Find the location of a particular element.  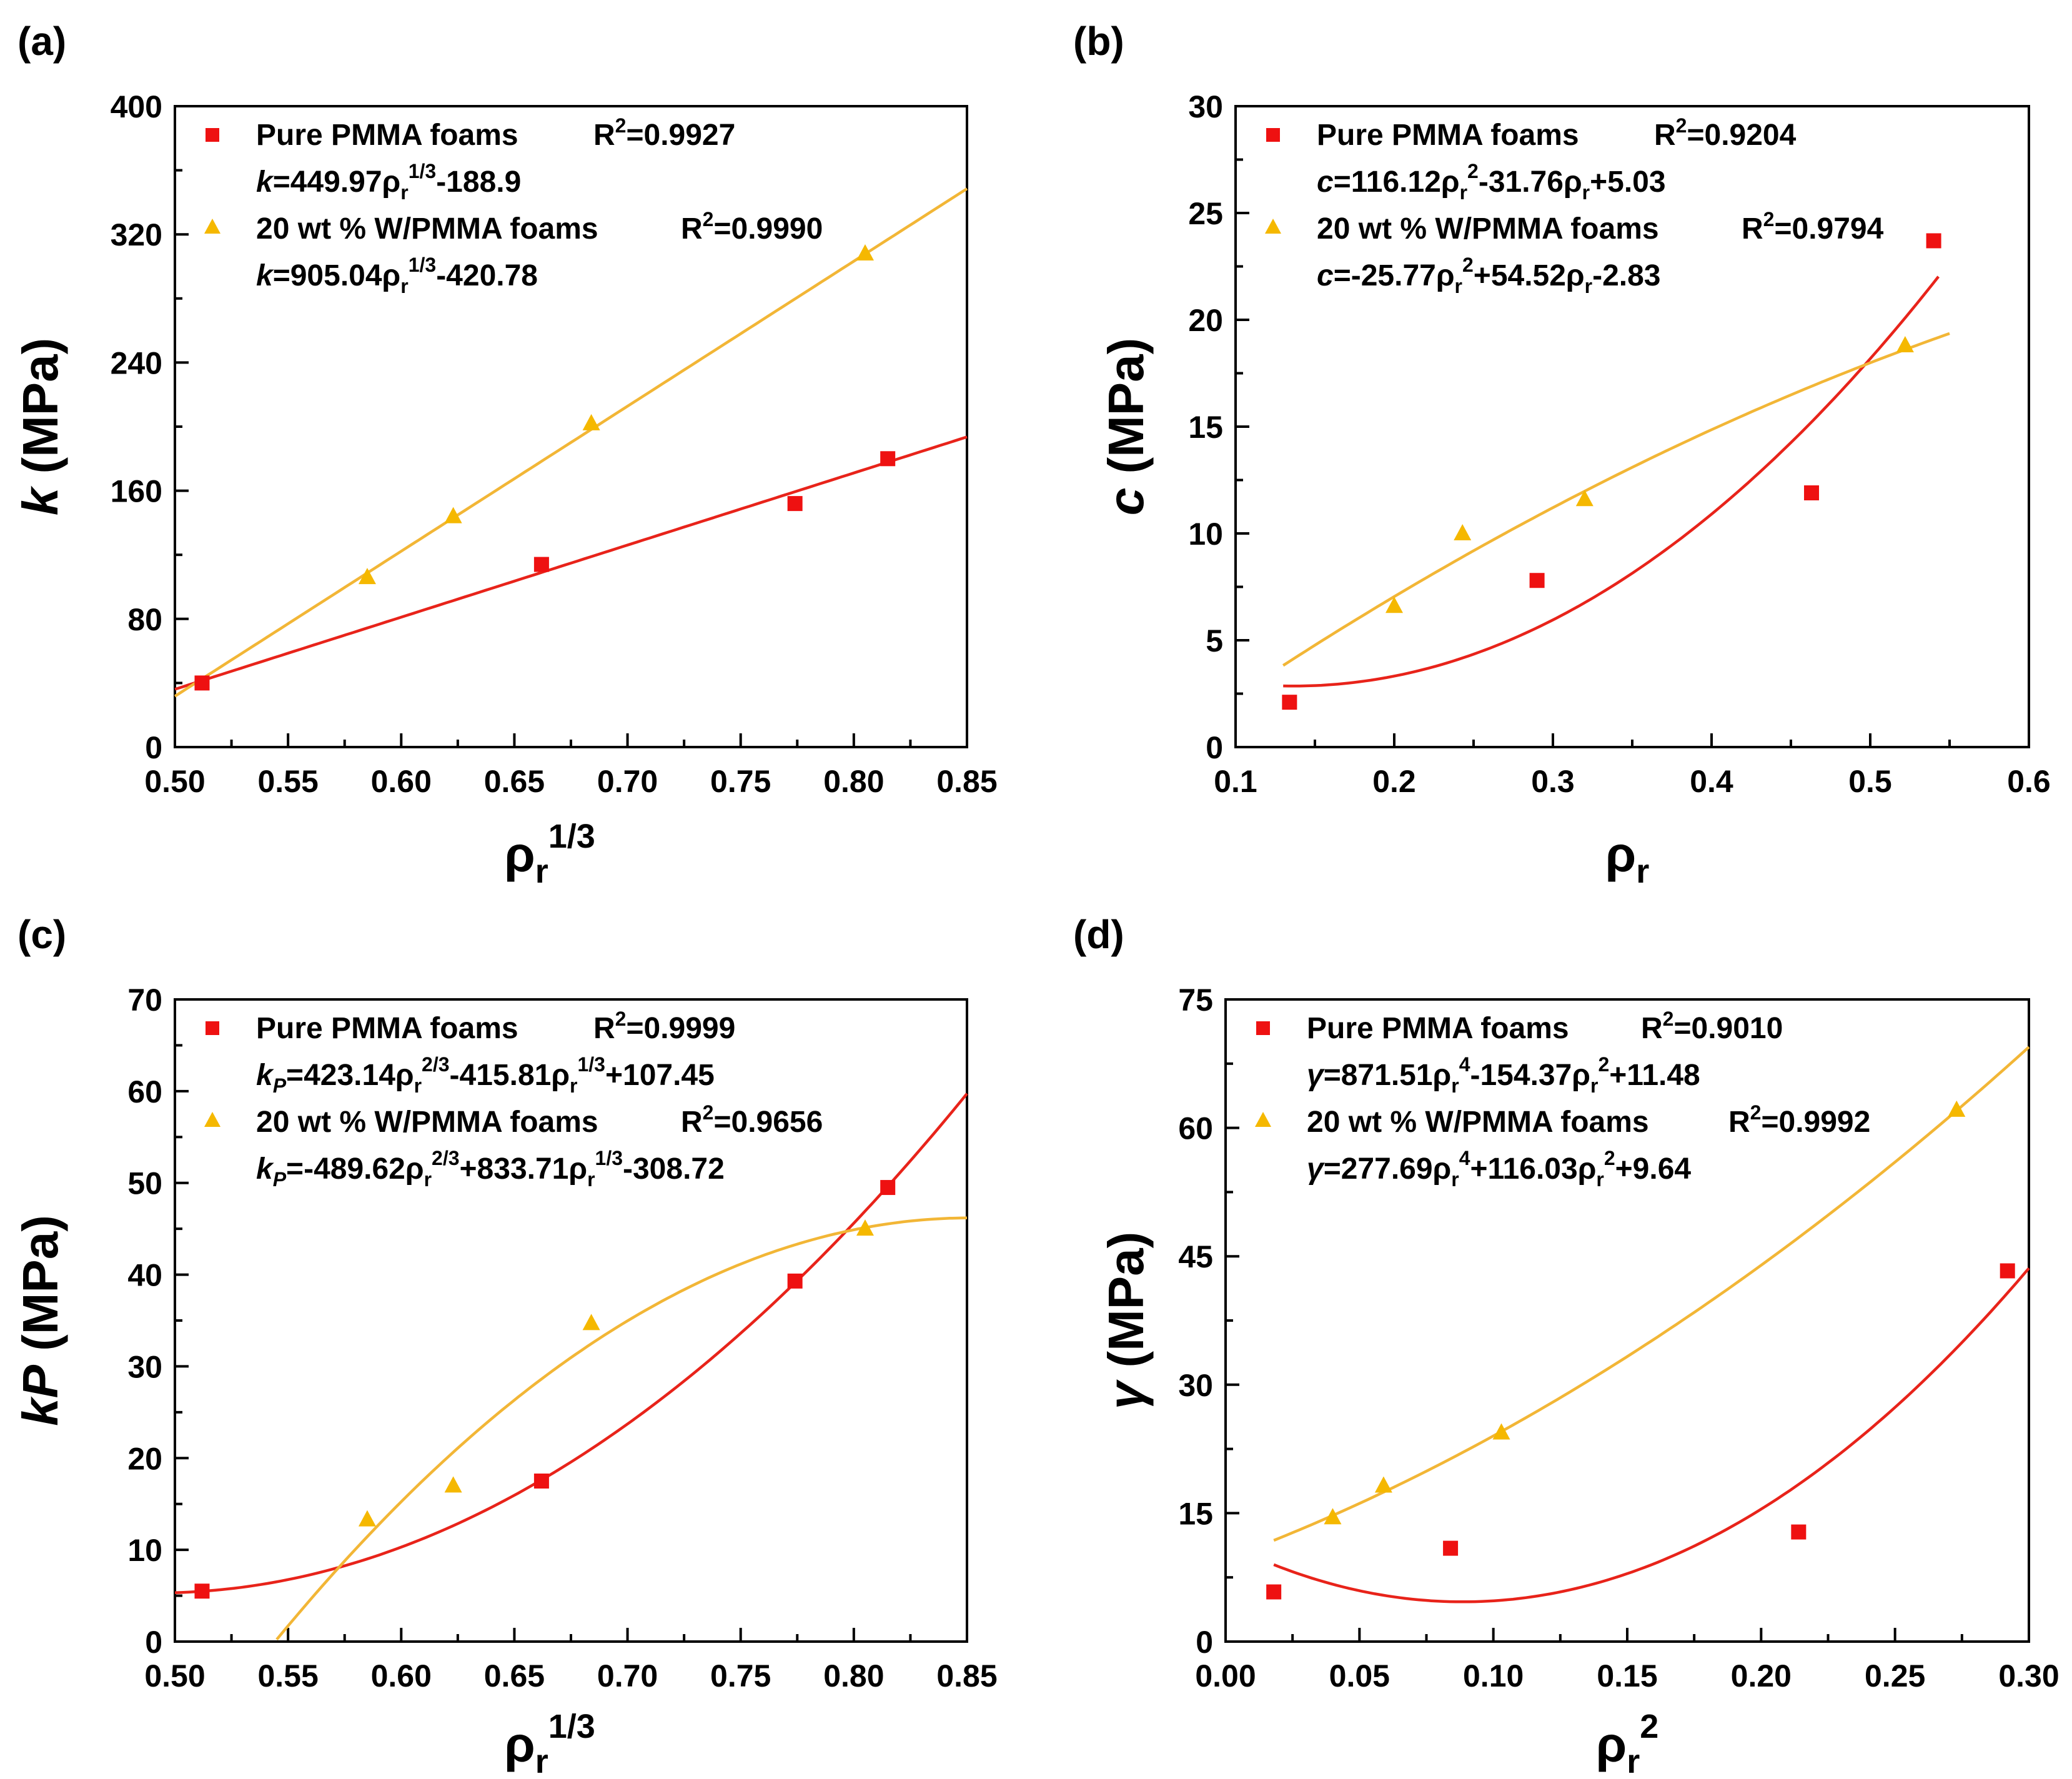

legend-formula: γ=871.51ρr4-154.37ρr2+11.48 is located at coordinates (1503, 1075).